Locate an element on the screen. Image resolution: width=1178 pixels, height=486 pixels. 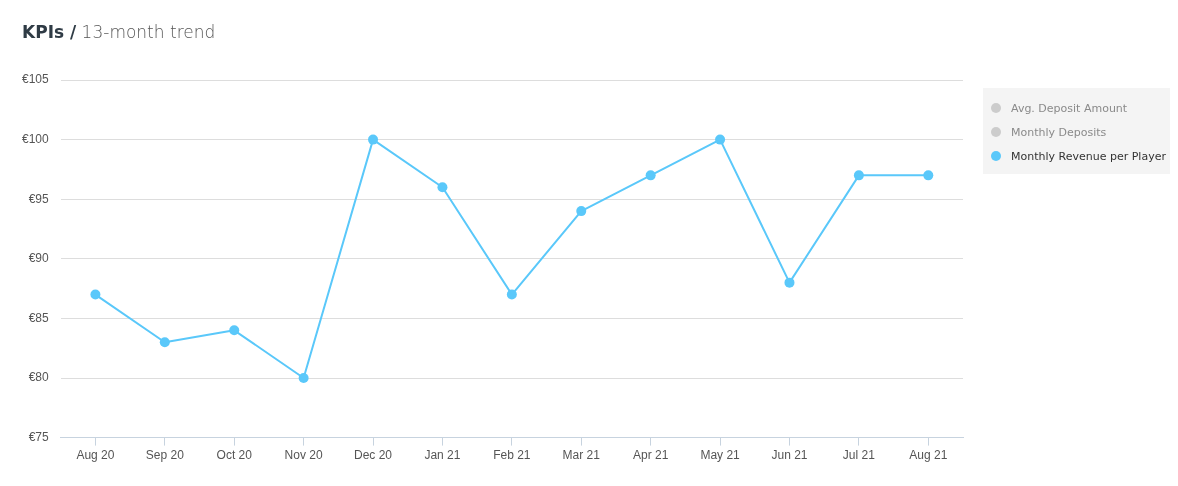
chart-title: KPIs / is located at coordinates (49, 32).